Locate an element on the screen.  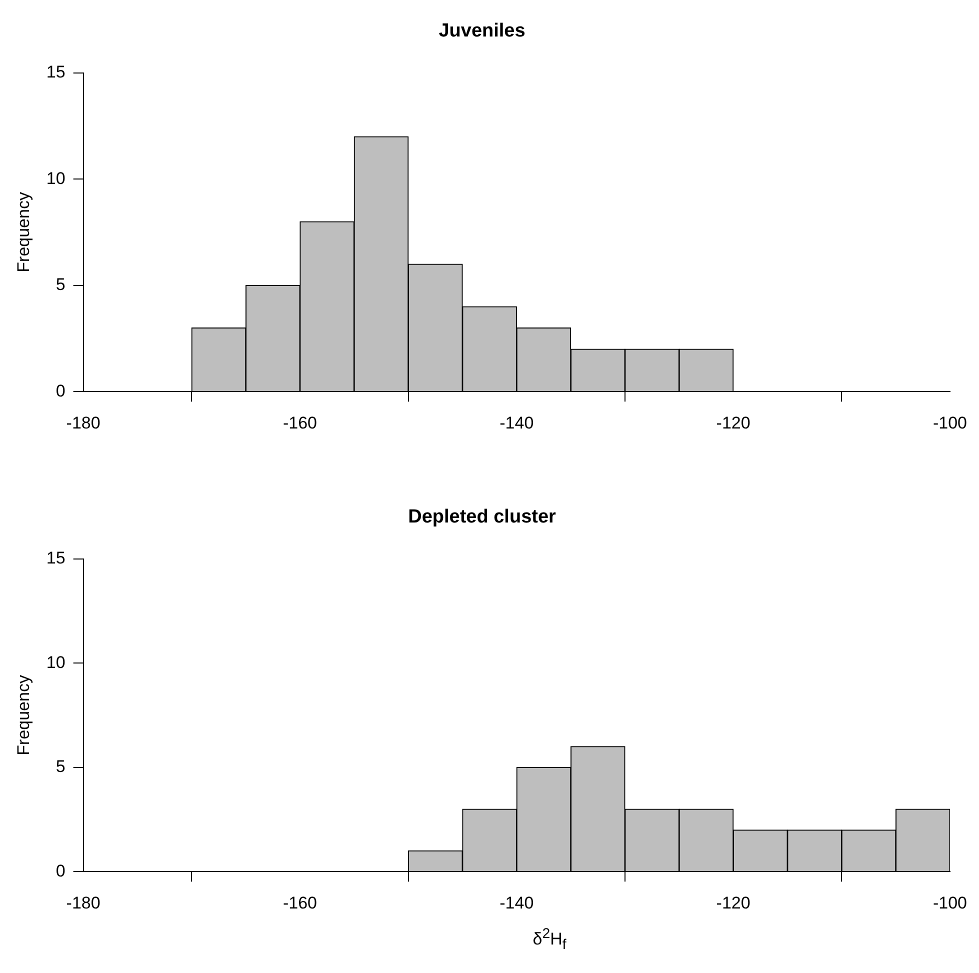
chart-title: Depleted cluster is located at coordinates (482, 517).